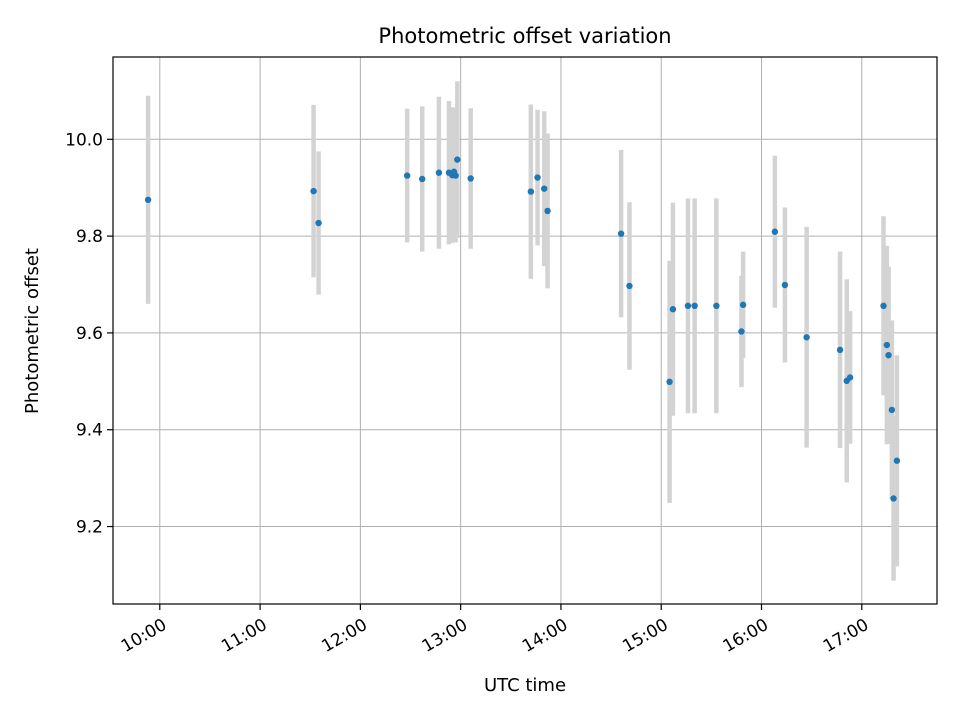 This screenshot has width=960, height=720. I want to click on x-axis-ticks: 10:00 11:00 12:00 13:00 14:00 15:00 16:00 17:00, so click(495, 630).